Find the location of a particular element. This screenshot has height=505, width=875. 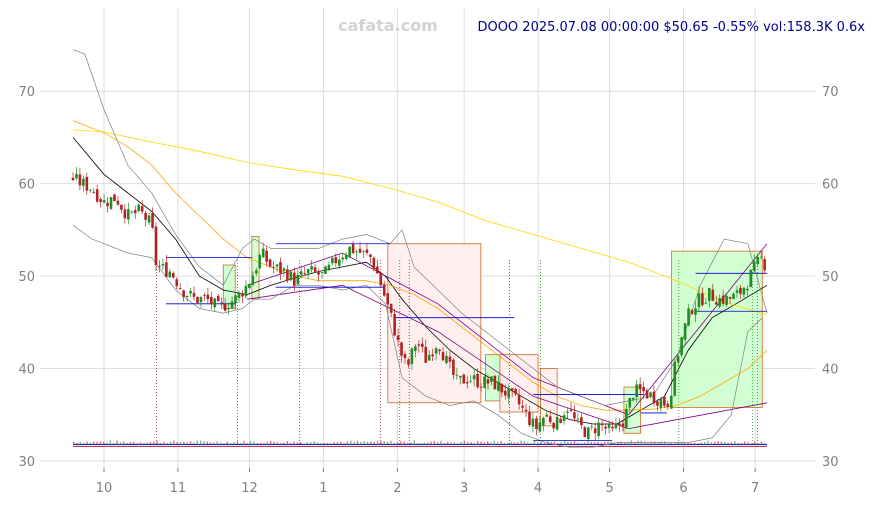

y-tick-label-right: 40 is located at coordinates (830, 370).